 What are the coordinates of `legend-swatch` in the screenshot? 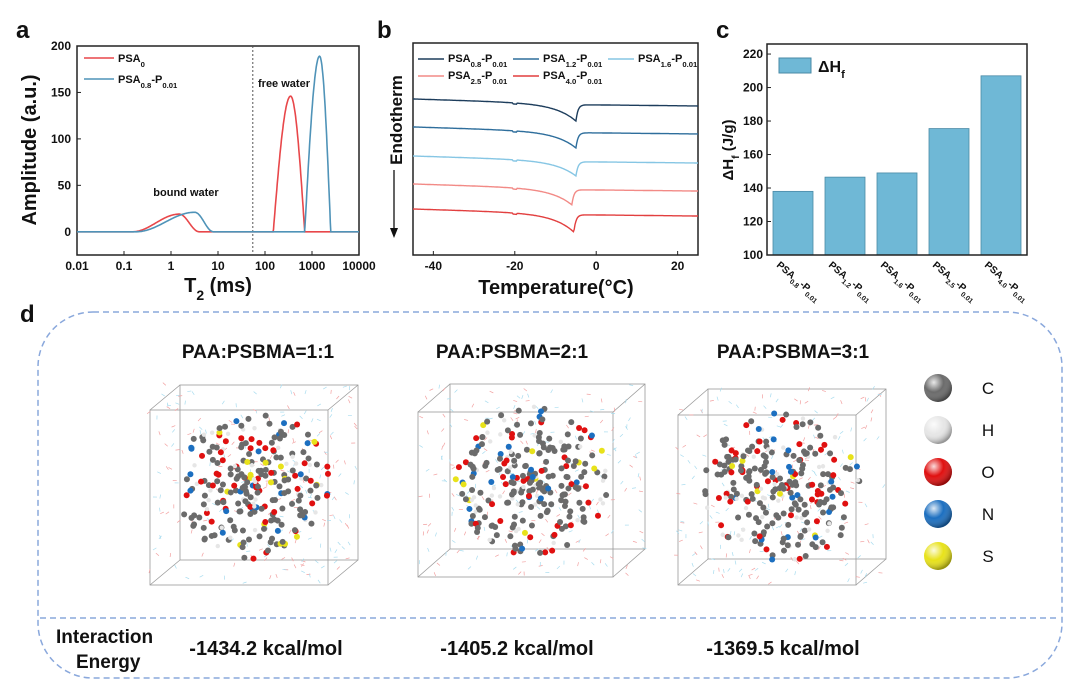 It's located at (795, 65).